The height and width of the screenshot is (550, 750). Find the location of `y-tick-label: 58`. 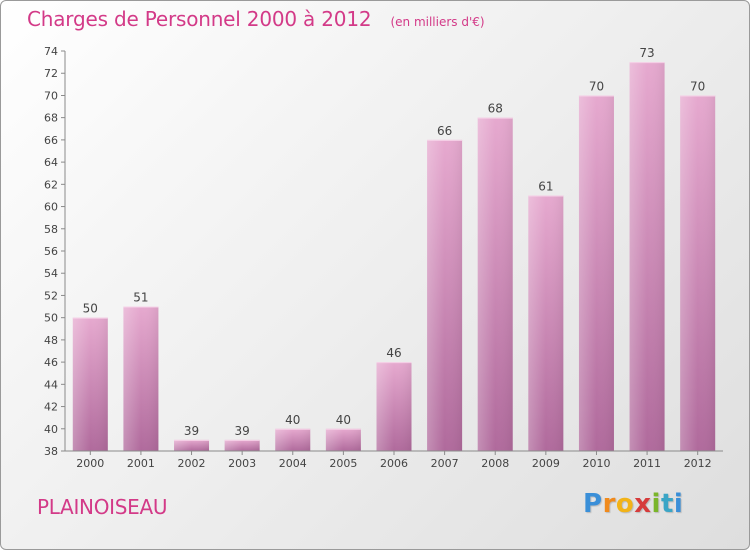

y-tick-label: 58 is located at coordinates (51, 229).